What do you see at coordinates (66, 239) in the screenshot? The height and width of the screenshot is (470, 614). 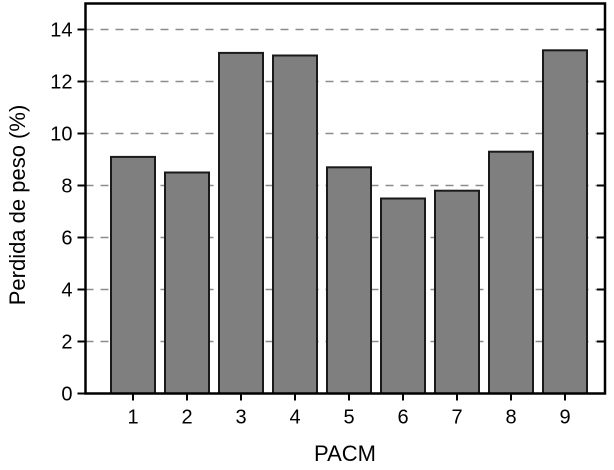 I see `y-tick-label-6: 6` at bounding box center [66, 239].